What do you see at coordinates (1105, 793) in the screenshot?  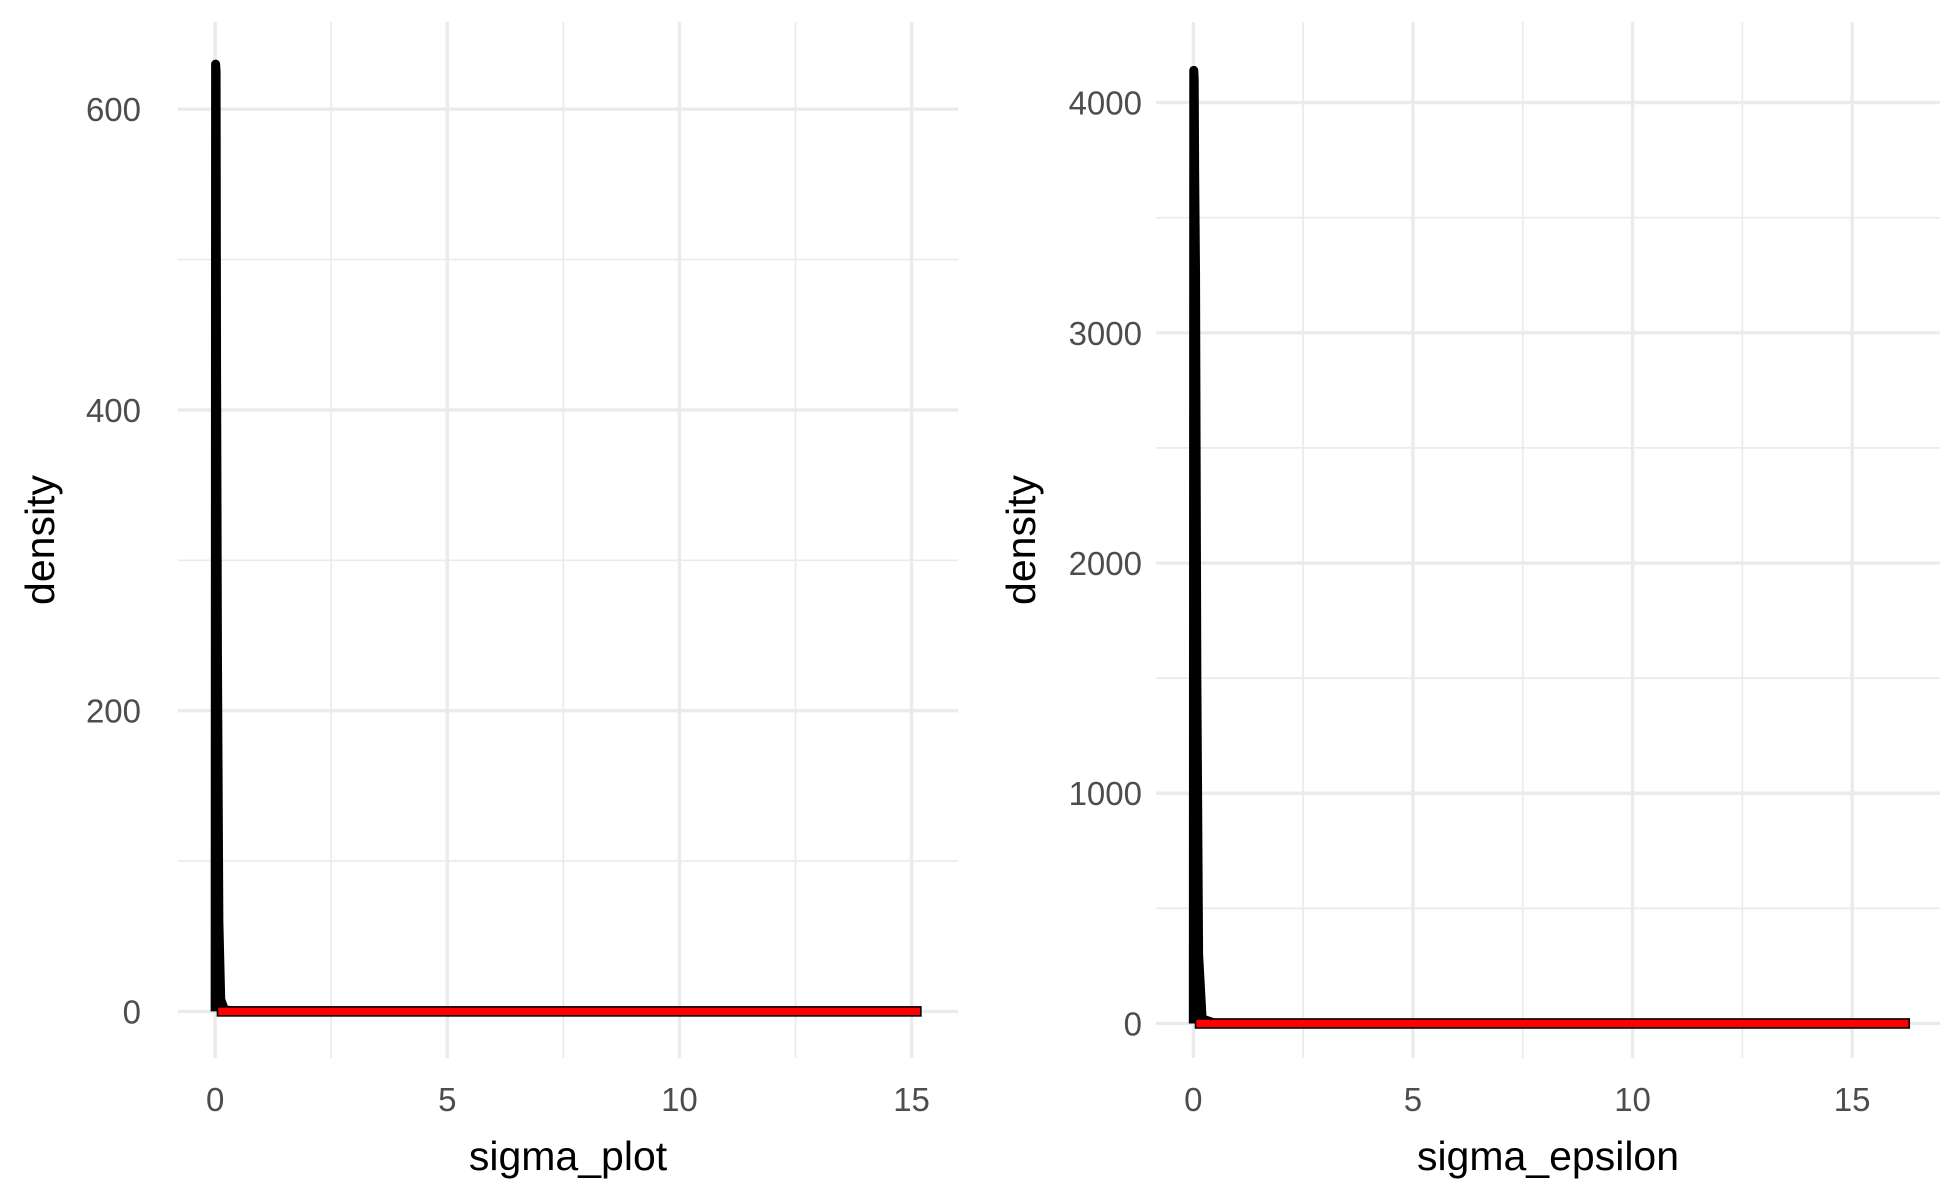 I see `y-tick-label: 1000` at bounding box center [1105, 793].